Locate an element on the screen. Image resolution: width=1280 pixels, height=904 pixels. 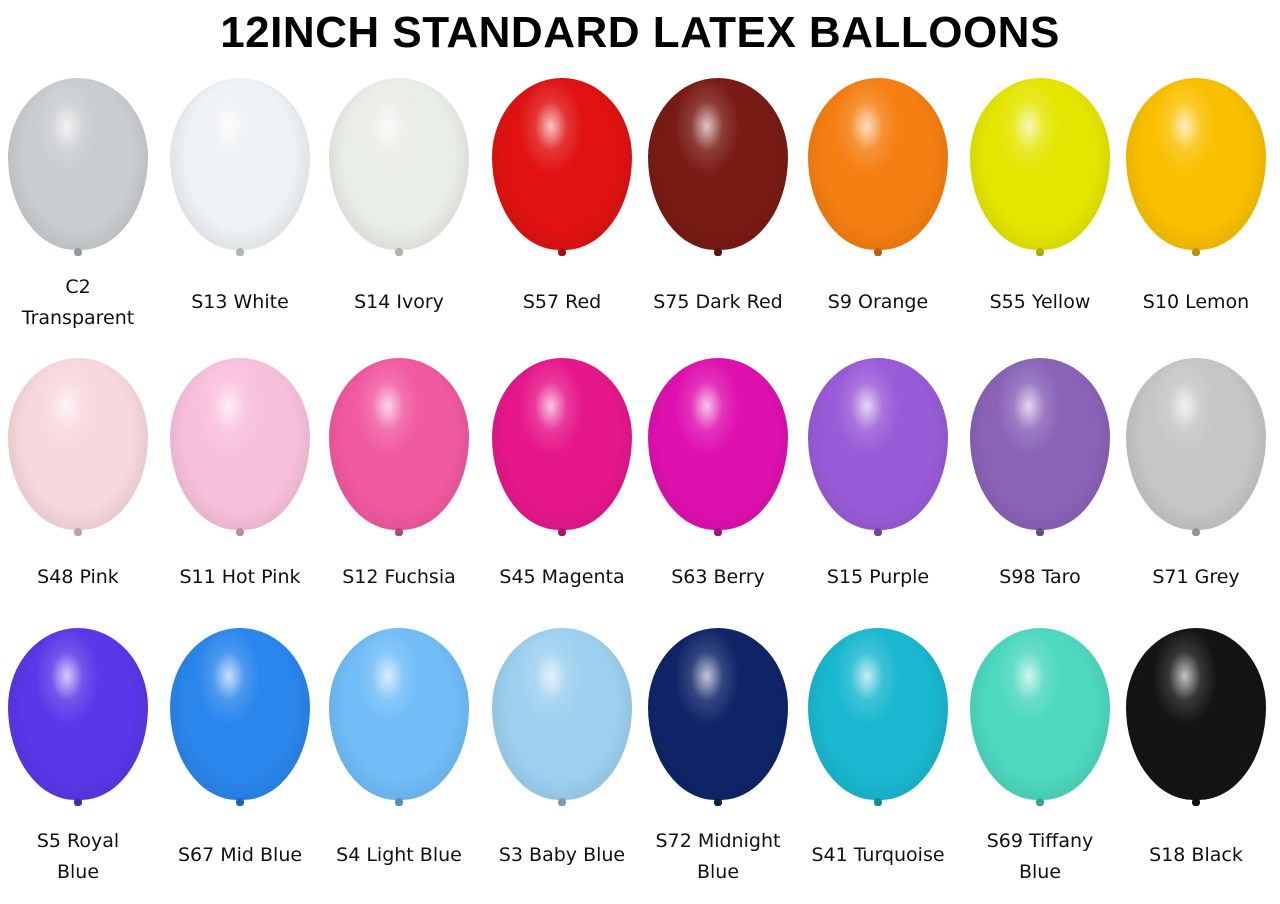
balloon-label: S3 Baby Blue is located at coordinates (562, 855).